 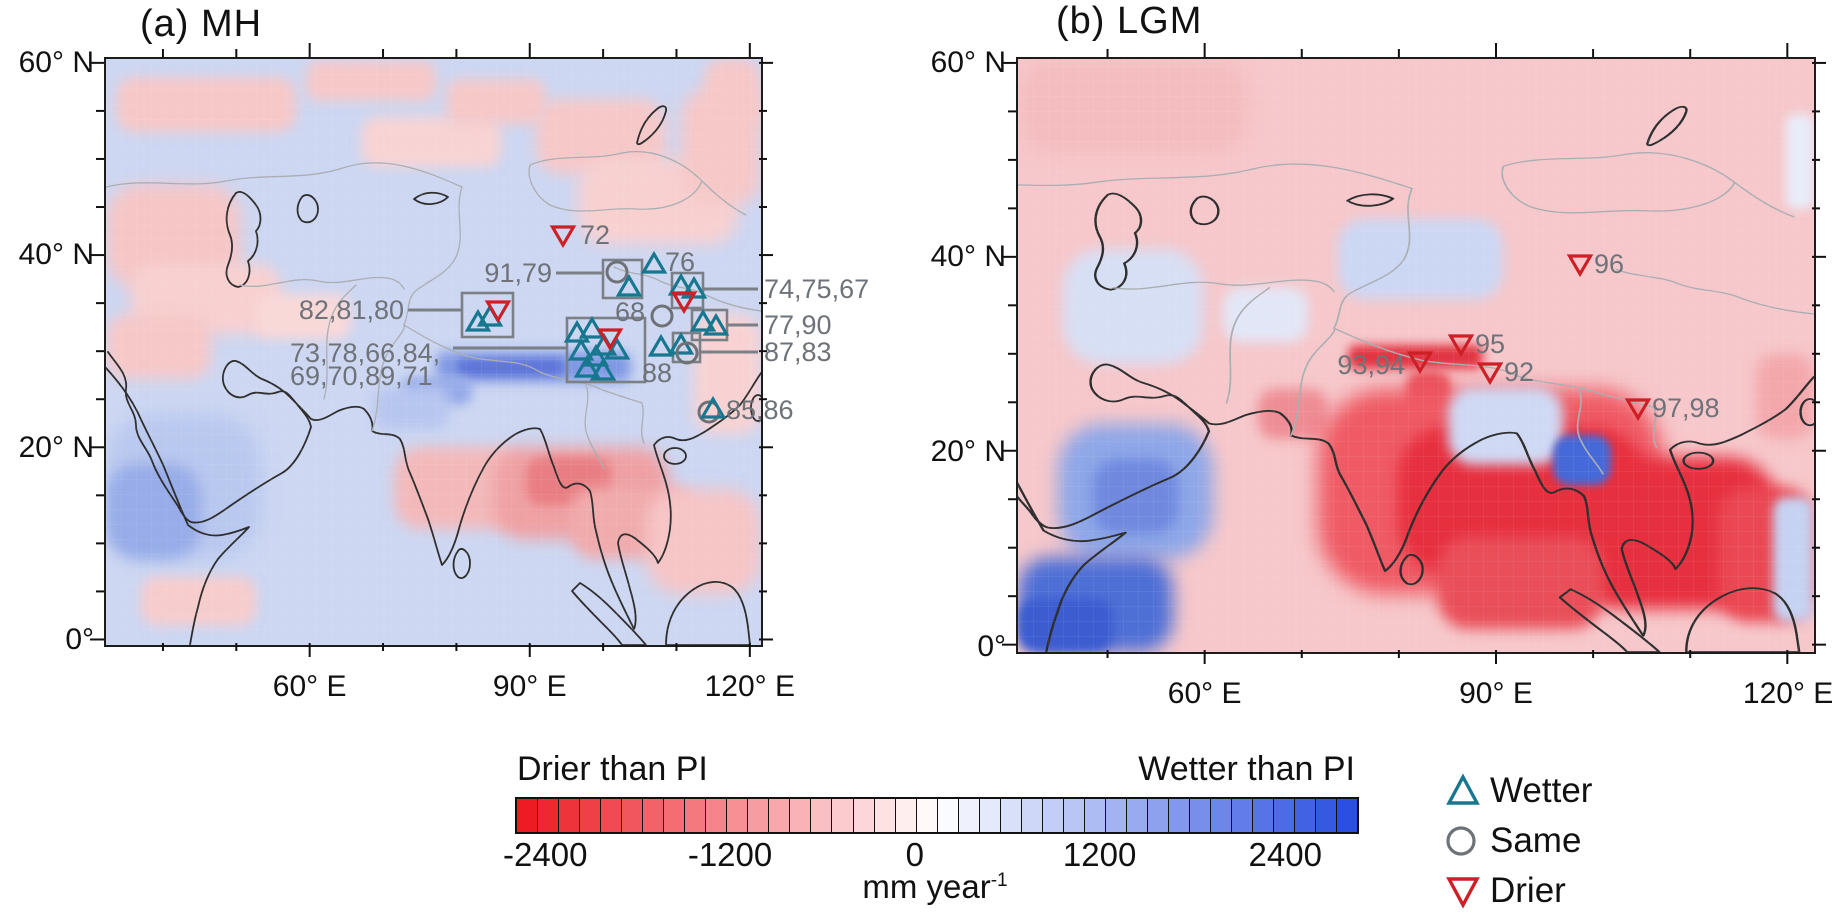 I want to click on site-group-box, so click(x=622, y=279).